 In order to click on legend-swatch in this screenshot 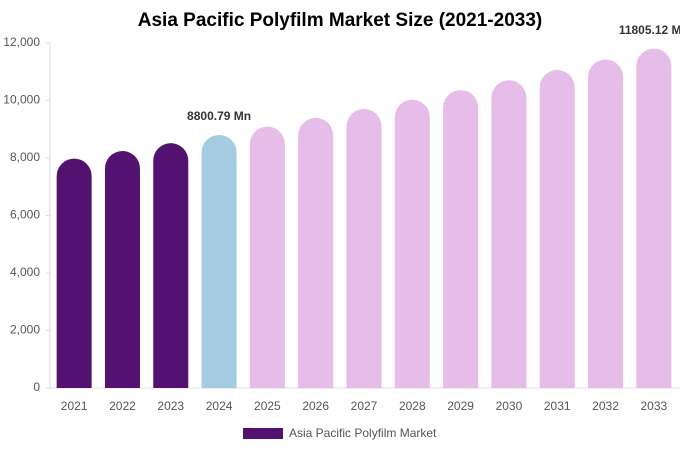, I will do `click(263, 433)`.